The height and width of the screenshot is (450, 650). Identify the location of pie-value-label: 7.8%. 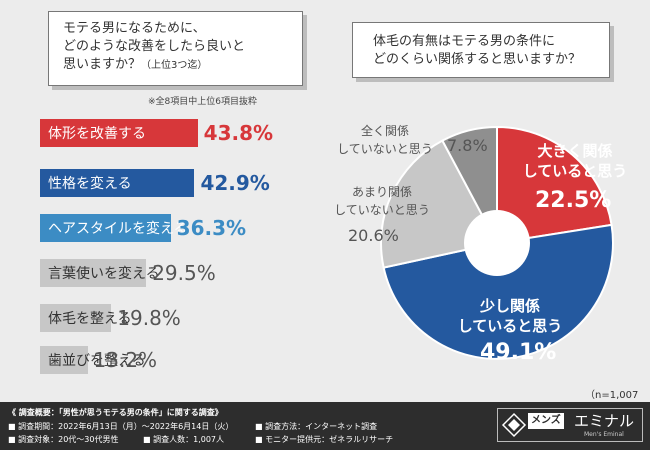
(467, 145).